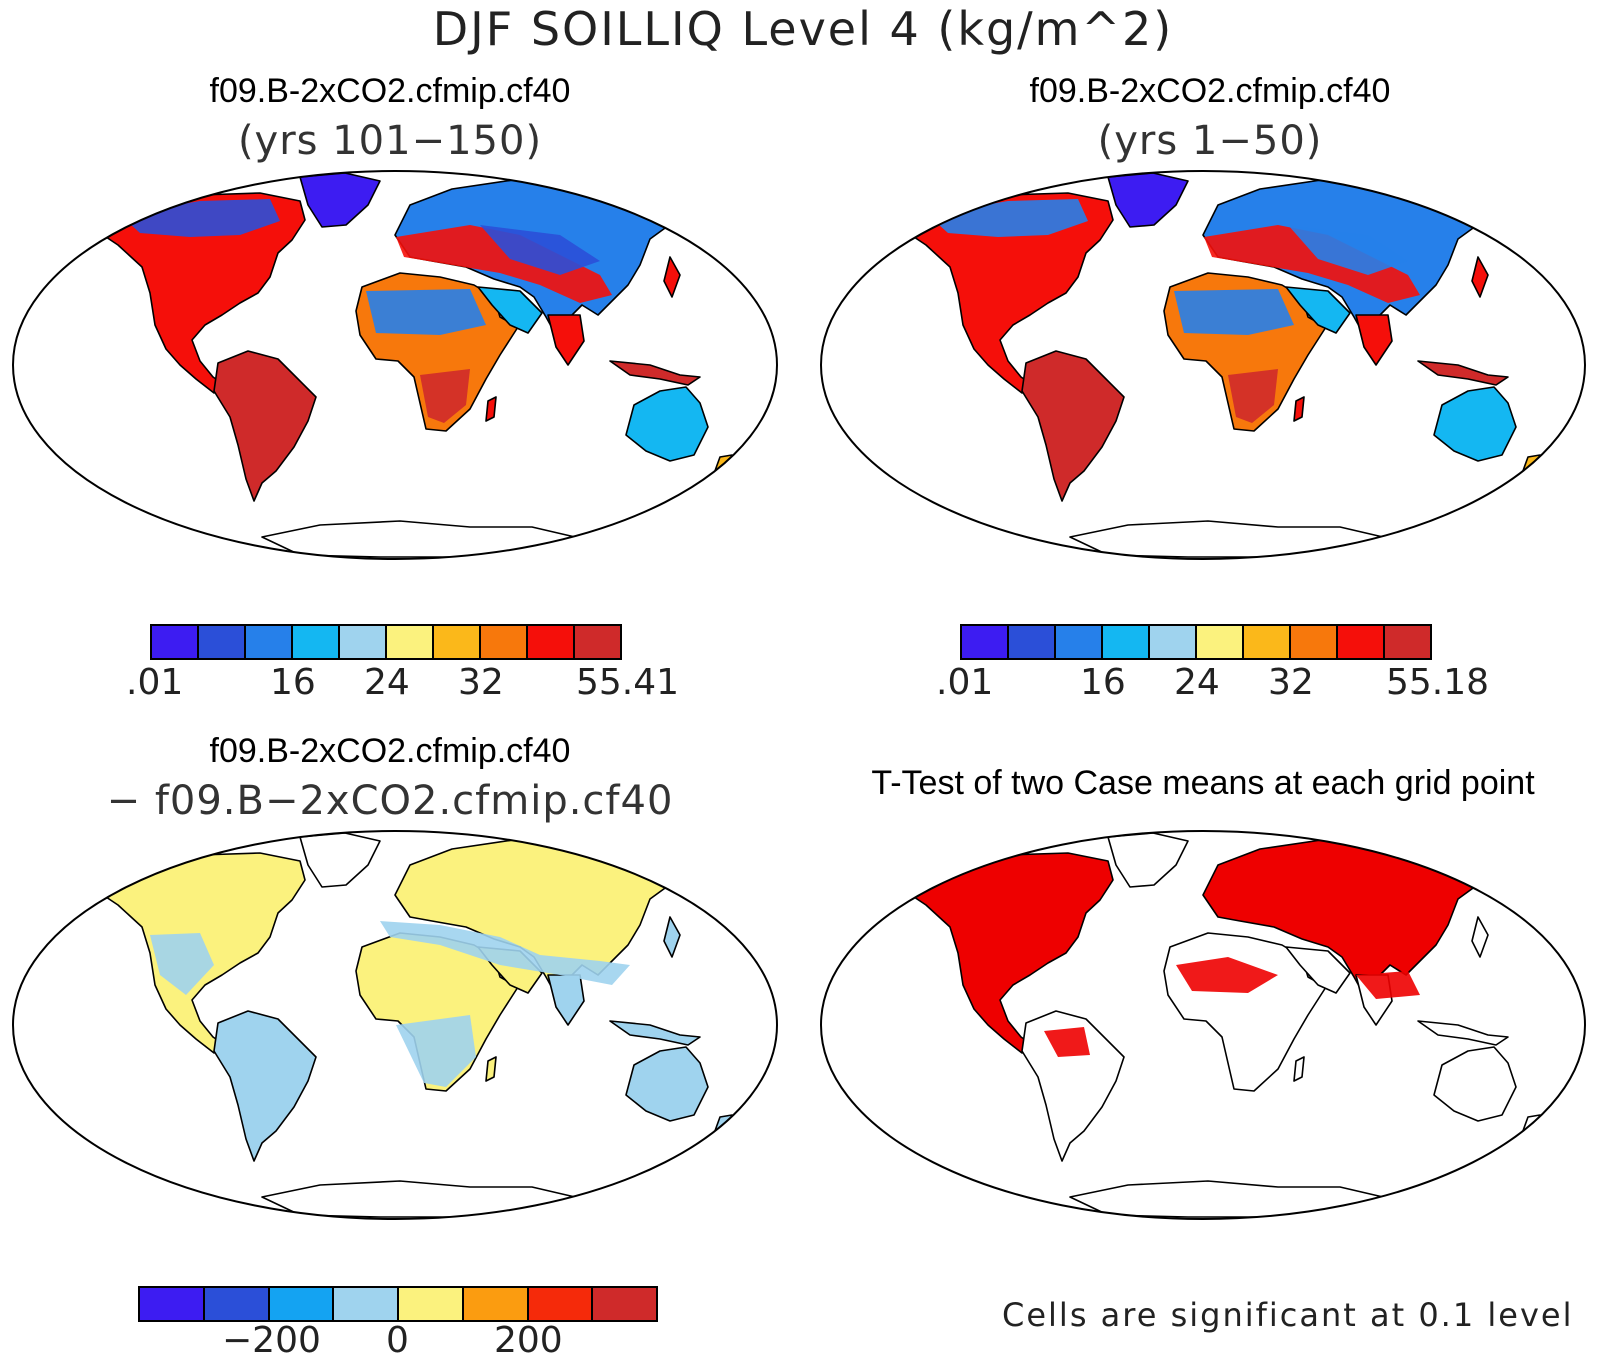 The image size is (1606, 1361). What do you see at coordinates (1210, 91) in the screenshot?
I see `panel-title-top-right: f09.B-2xCO2.cfmip.cf40` at bounding box center [1210, 91].